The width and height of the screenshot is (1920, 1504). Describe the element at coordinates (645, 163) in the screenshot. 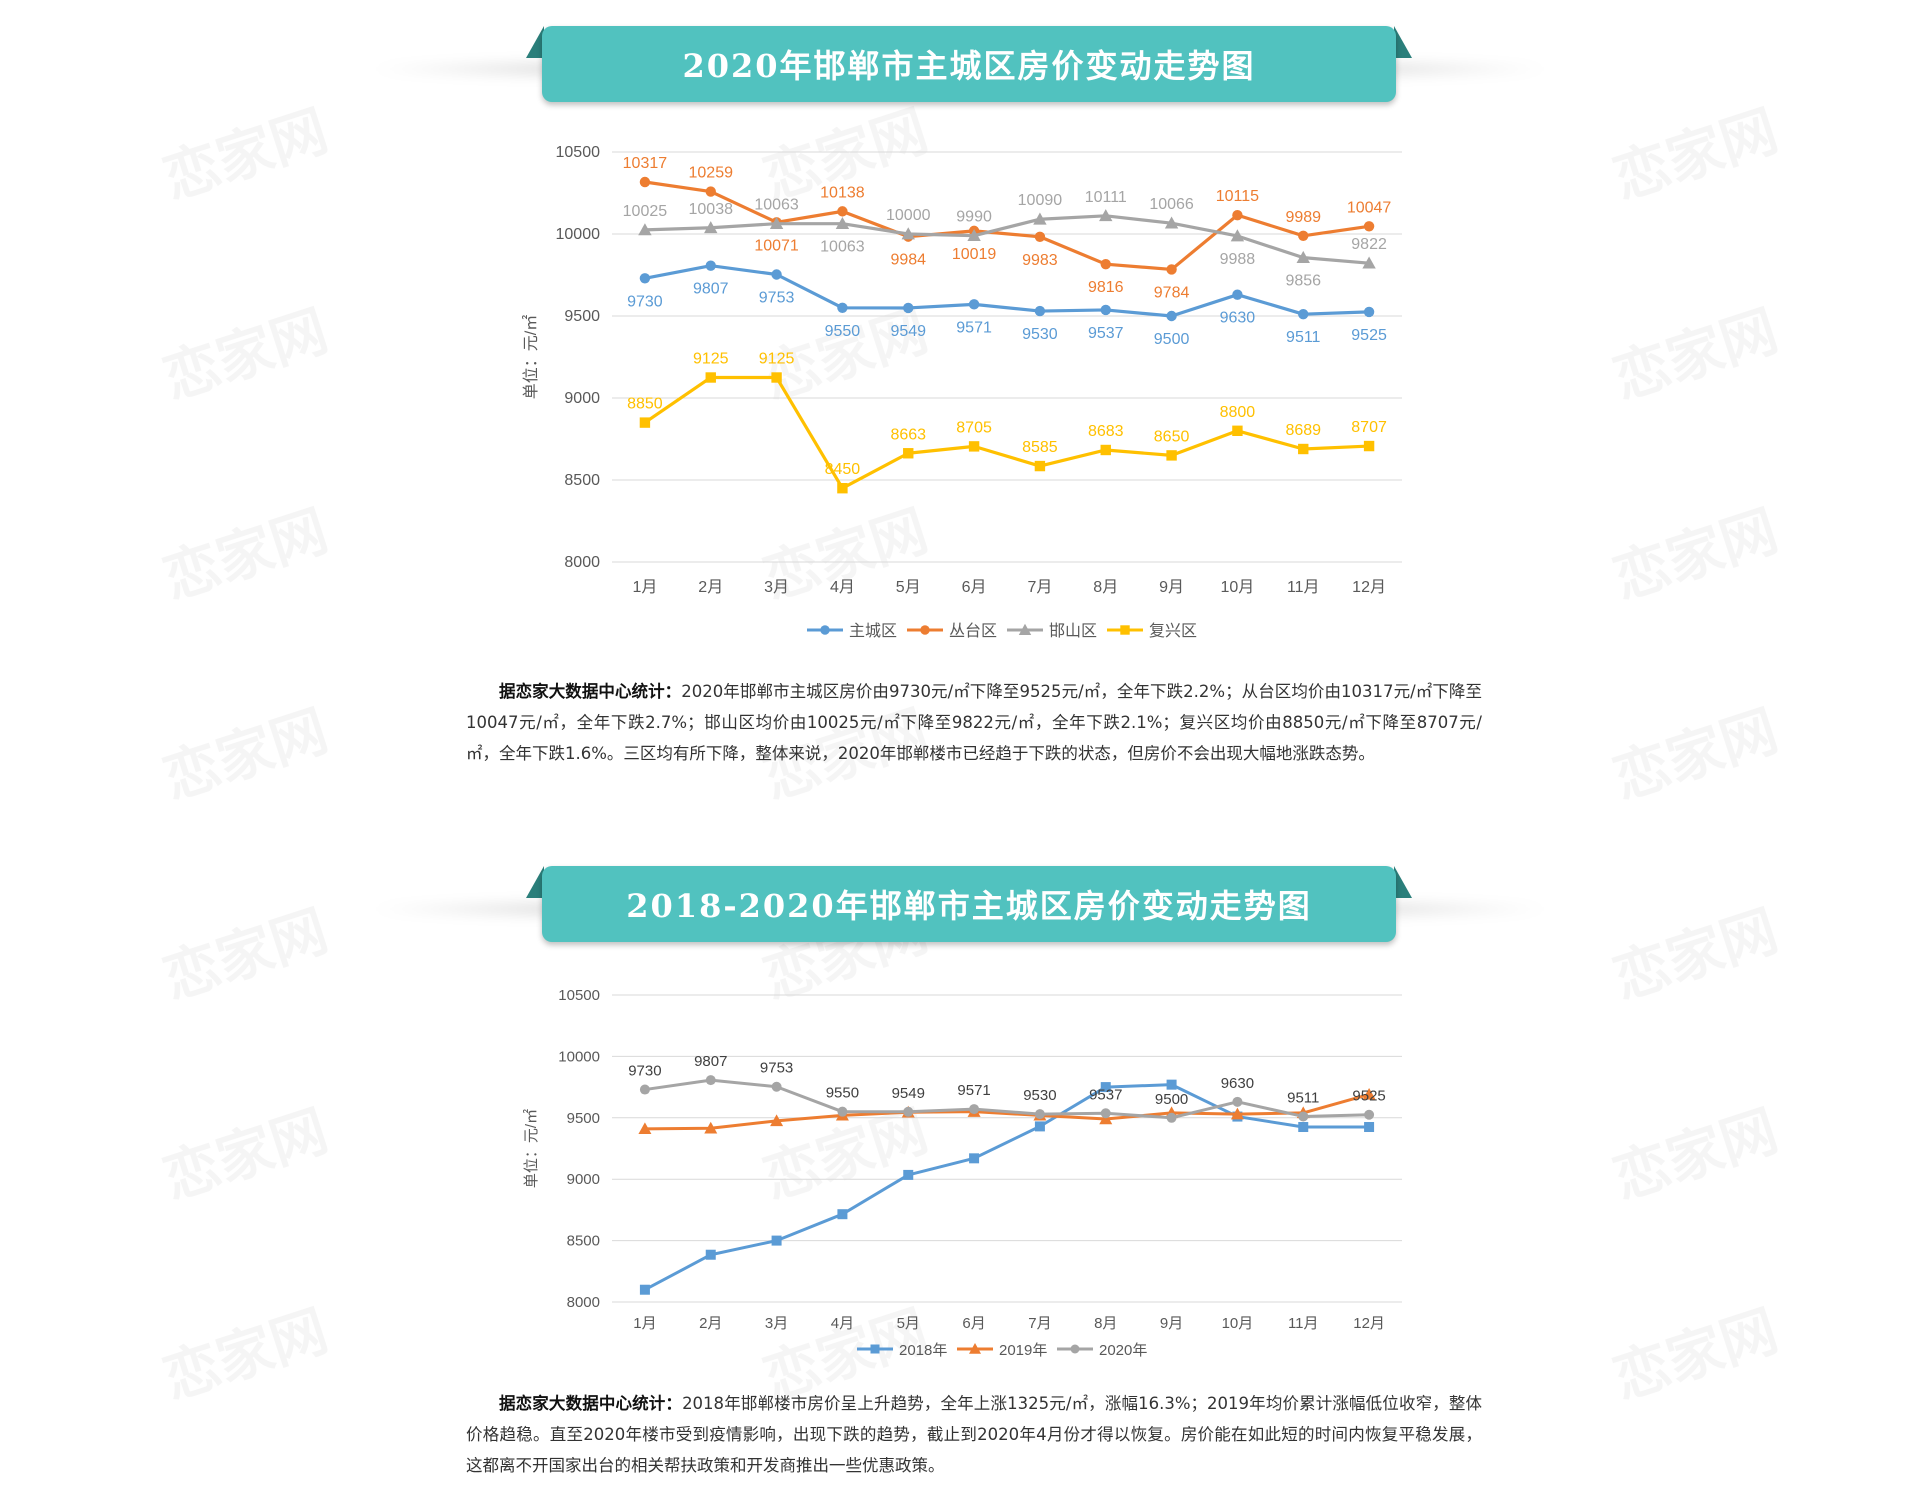

I see `data-label: 10317` at that location.